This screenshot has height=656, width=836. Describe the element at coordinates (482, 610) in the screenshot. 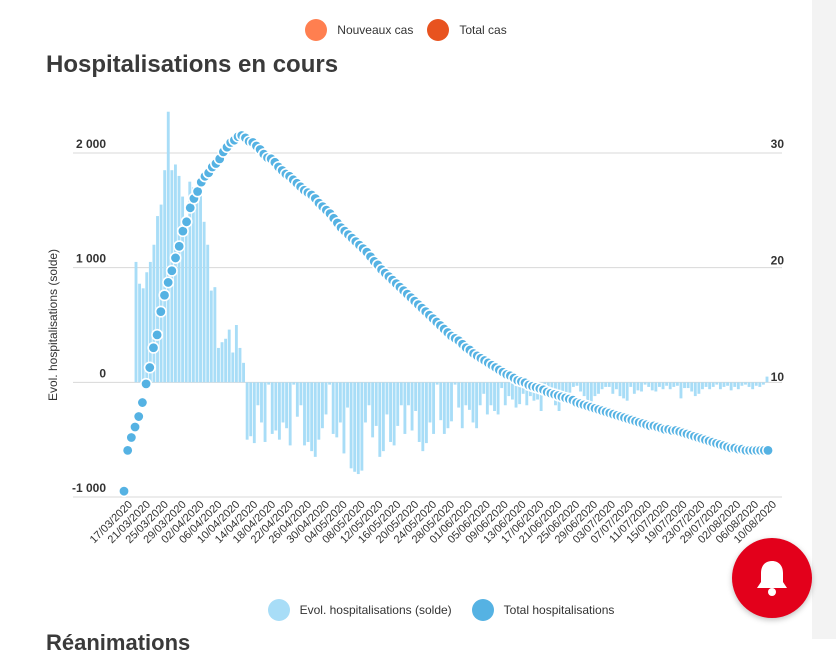

I see `legend-swatch-total-hospitalisations` at that location.